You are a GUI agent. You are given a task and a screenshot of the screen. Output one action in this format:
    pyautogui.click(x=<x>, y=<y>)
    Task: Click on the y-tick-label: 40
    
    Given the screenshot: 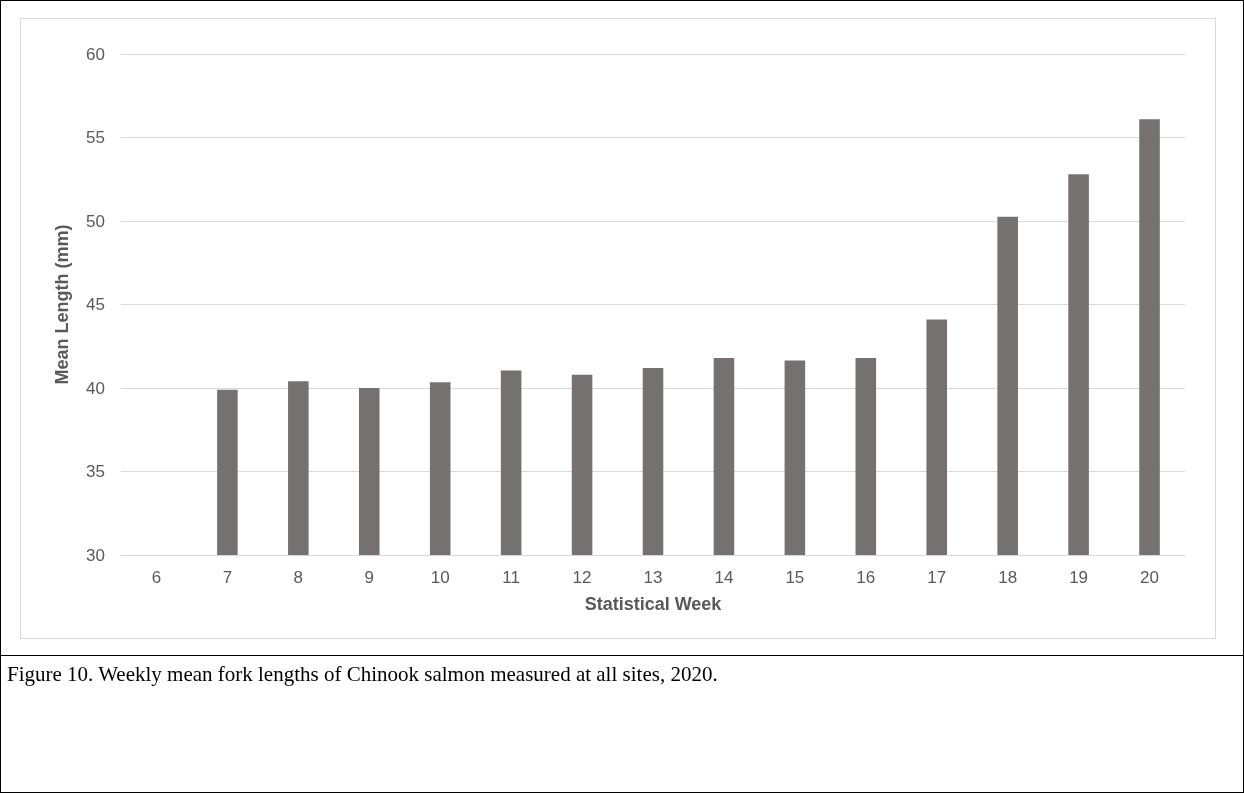 What is the action you would take?
    pyautogui.click(x=95, y=388)
    